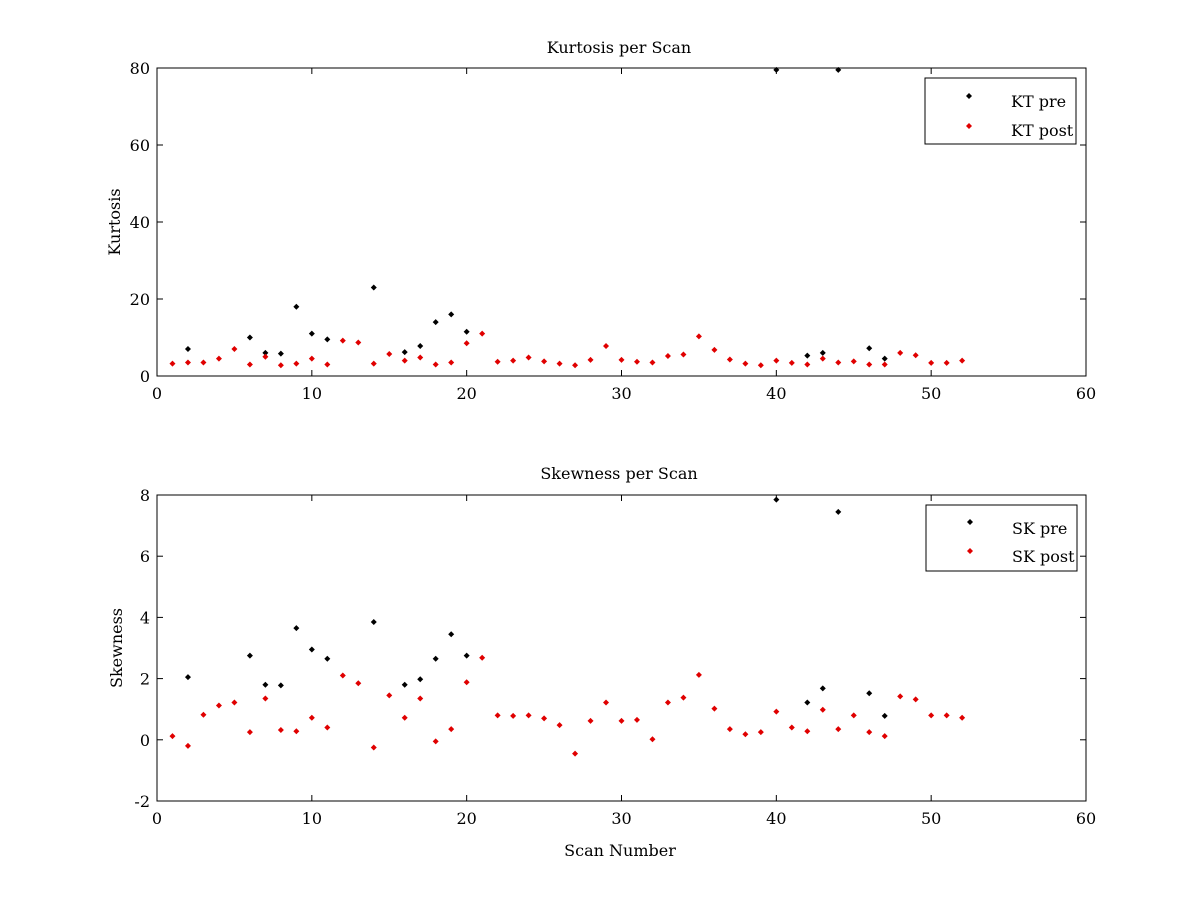 The image size is (1200, 900). Describe the element at coordinates (142, 801) in the screenshot. I see `y-tick-label: -2` at that location.